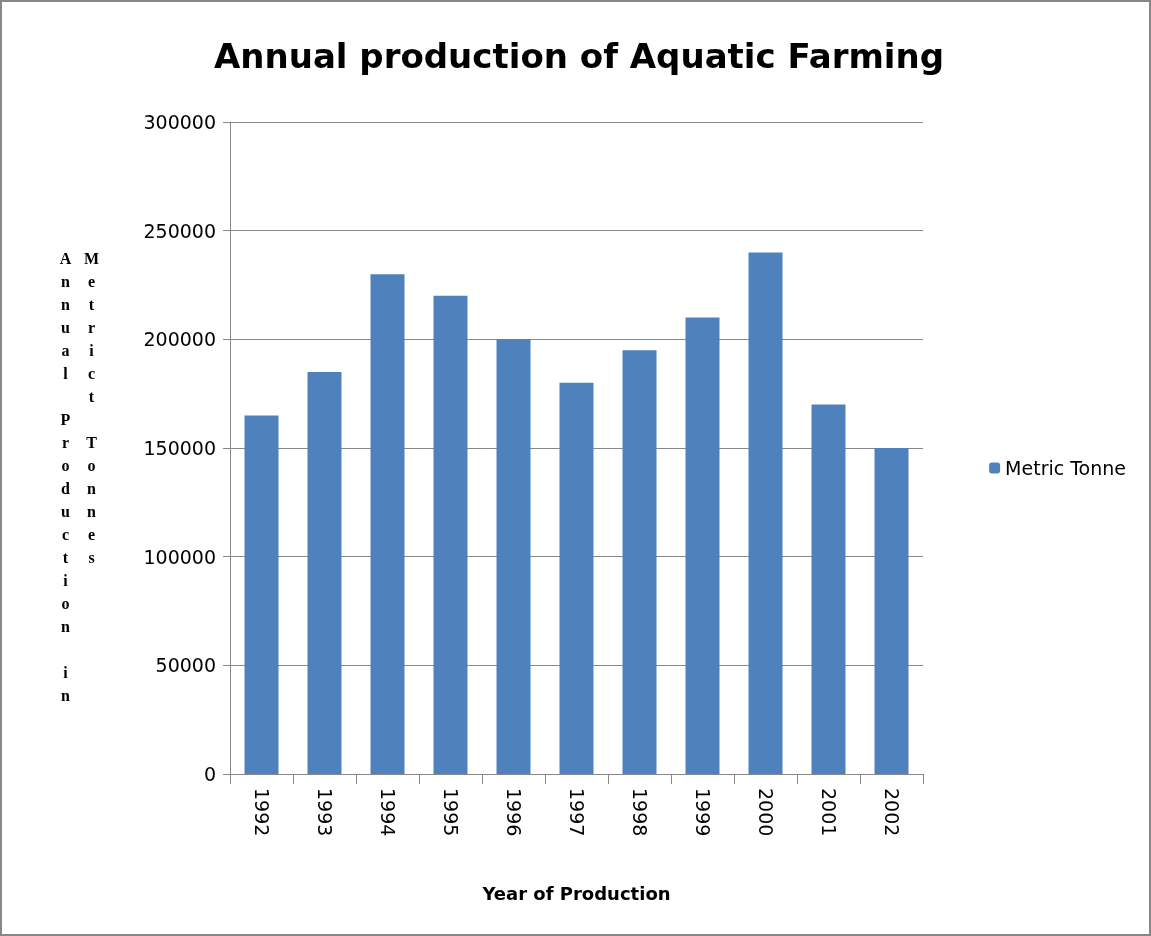  Describe the element at coordinates (576, 812) in the screenshot. I see `x-tick-label: 1997` at that location.